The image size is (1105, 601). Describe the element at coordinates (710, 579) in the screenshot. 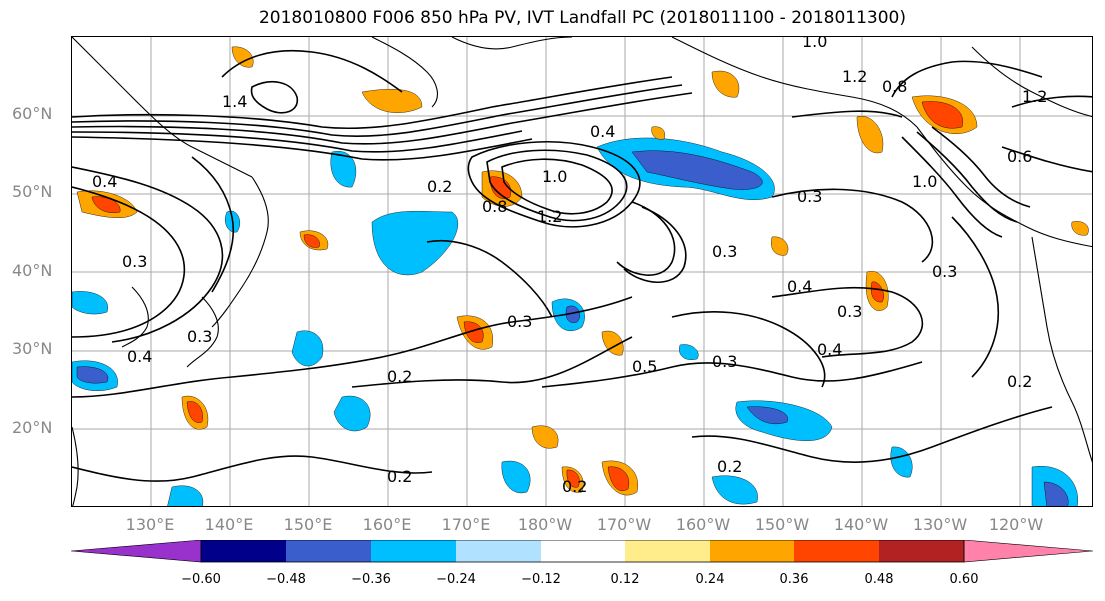

I see `colorbar-tick-label: 0.24` at that location.